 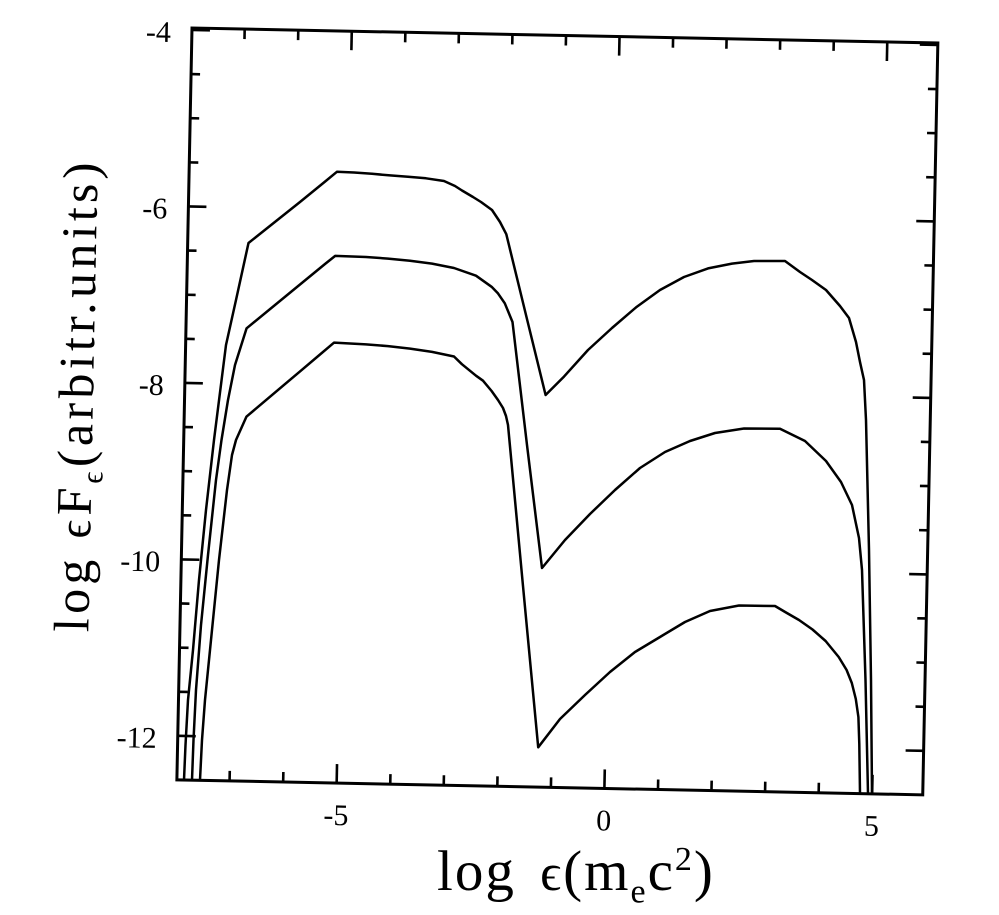 What do you see at coordinates (872, 826) in the screenshot?
I see `svg-text: 5` at bounding box center [872, 826].